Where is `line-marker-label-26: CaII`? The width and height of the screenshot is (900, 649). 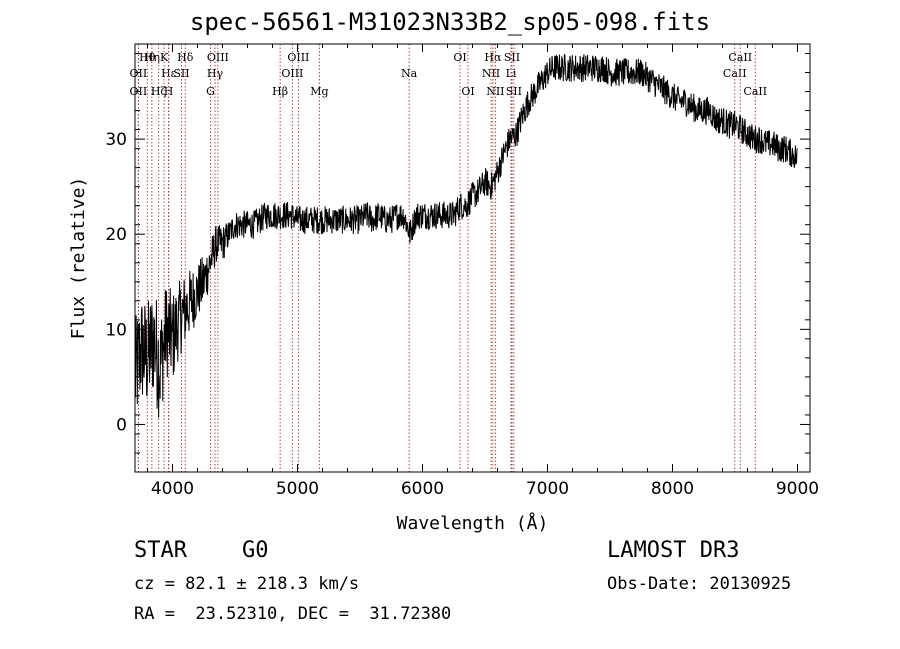 line-marker-label-26: CaII is located at coordinates (735, 73).